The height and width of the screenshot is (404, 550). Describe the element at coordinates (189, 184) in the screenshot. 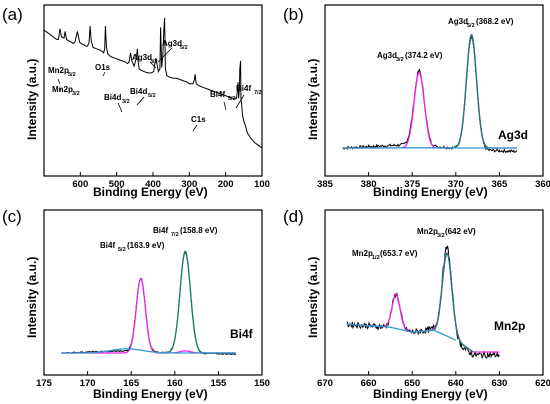

I see `x-tick-label: 300` at that location.